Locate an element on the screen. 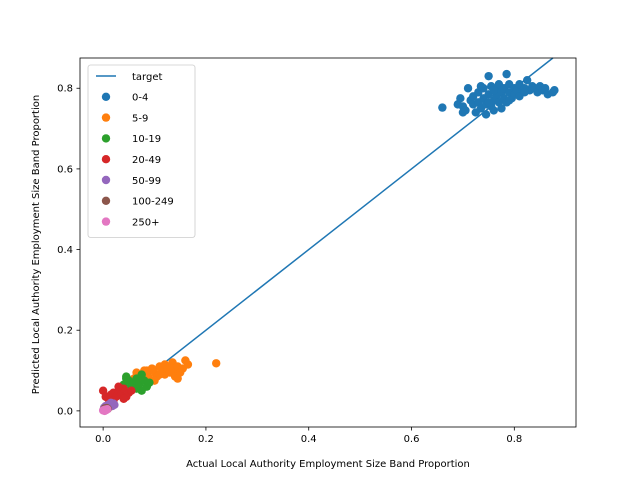 Image resolution: width=640 pixels, height=480 pixels. y-axis-ticks: 0.0 0.2 0.4 0.6 0.8 is located at coordinates (68, 250).